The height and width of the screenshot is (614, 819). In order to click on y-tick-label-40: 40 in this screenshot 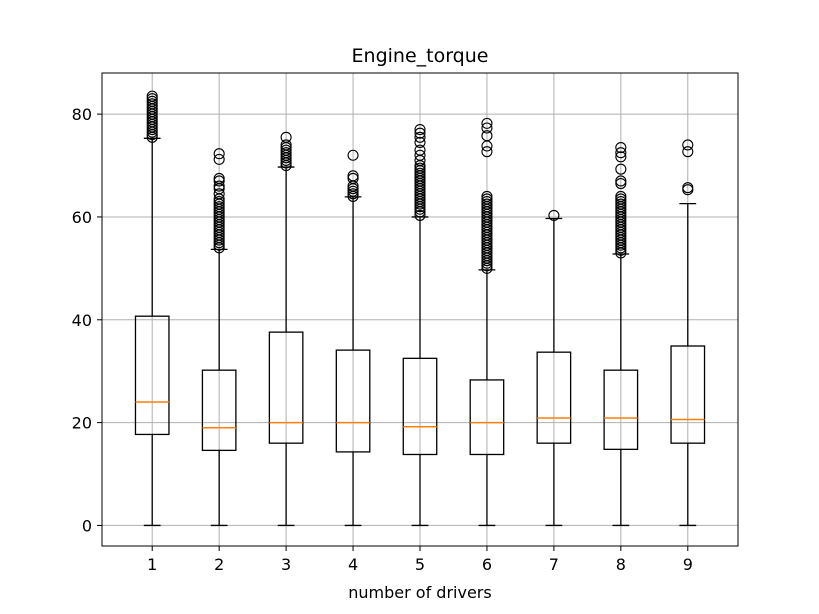, I will do `click(82, 320)`.